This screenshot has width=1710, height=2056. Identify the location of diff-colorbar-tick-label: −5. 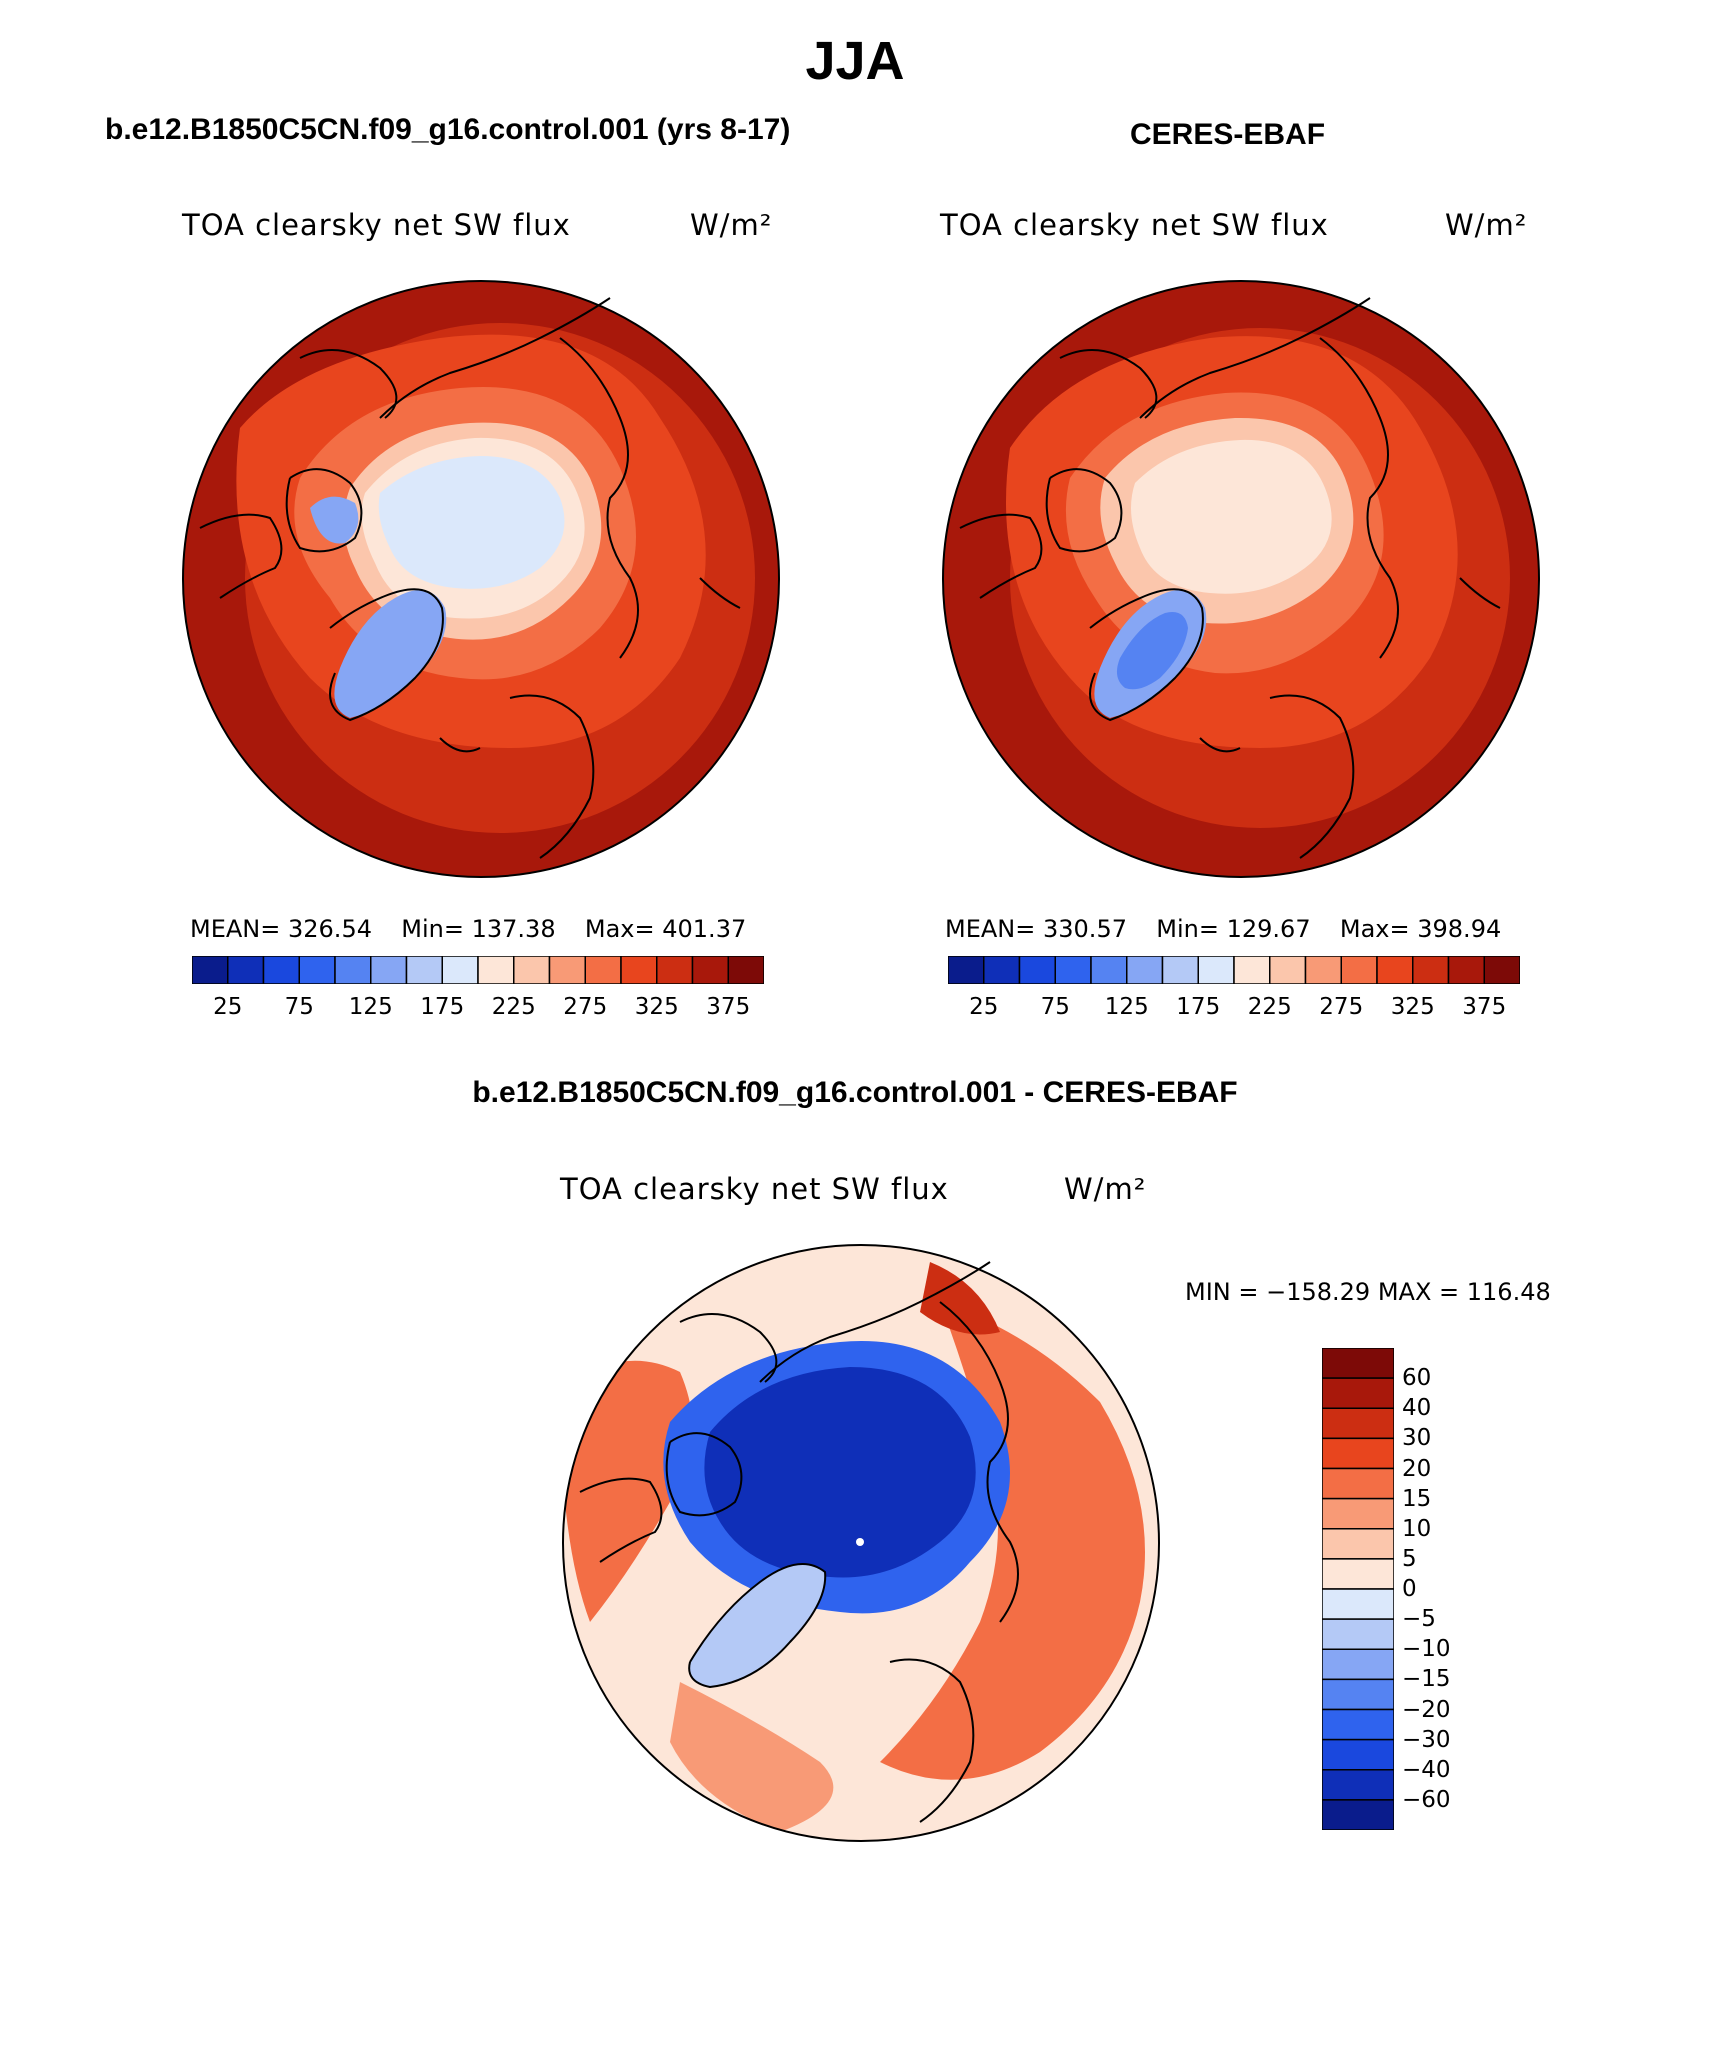
(1419, 1619).